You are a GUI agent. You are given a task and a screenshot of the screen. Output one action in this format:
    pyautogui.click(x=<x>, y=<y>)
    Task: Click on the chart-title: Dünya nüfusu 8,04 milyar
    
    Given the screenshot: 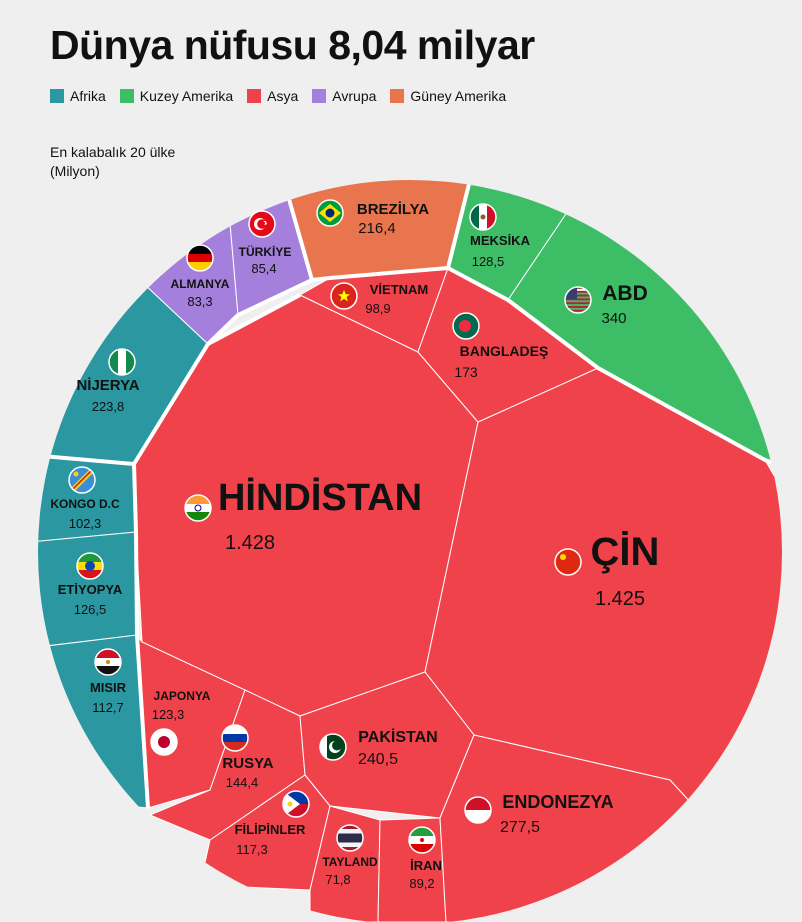 What is the action you would take?
    pyautogui.click(x=292, y=45)
    